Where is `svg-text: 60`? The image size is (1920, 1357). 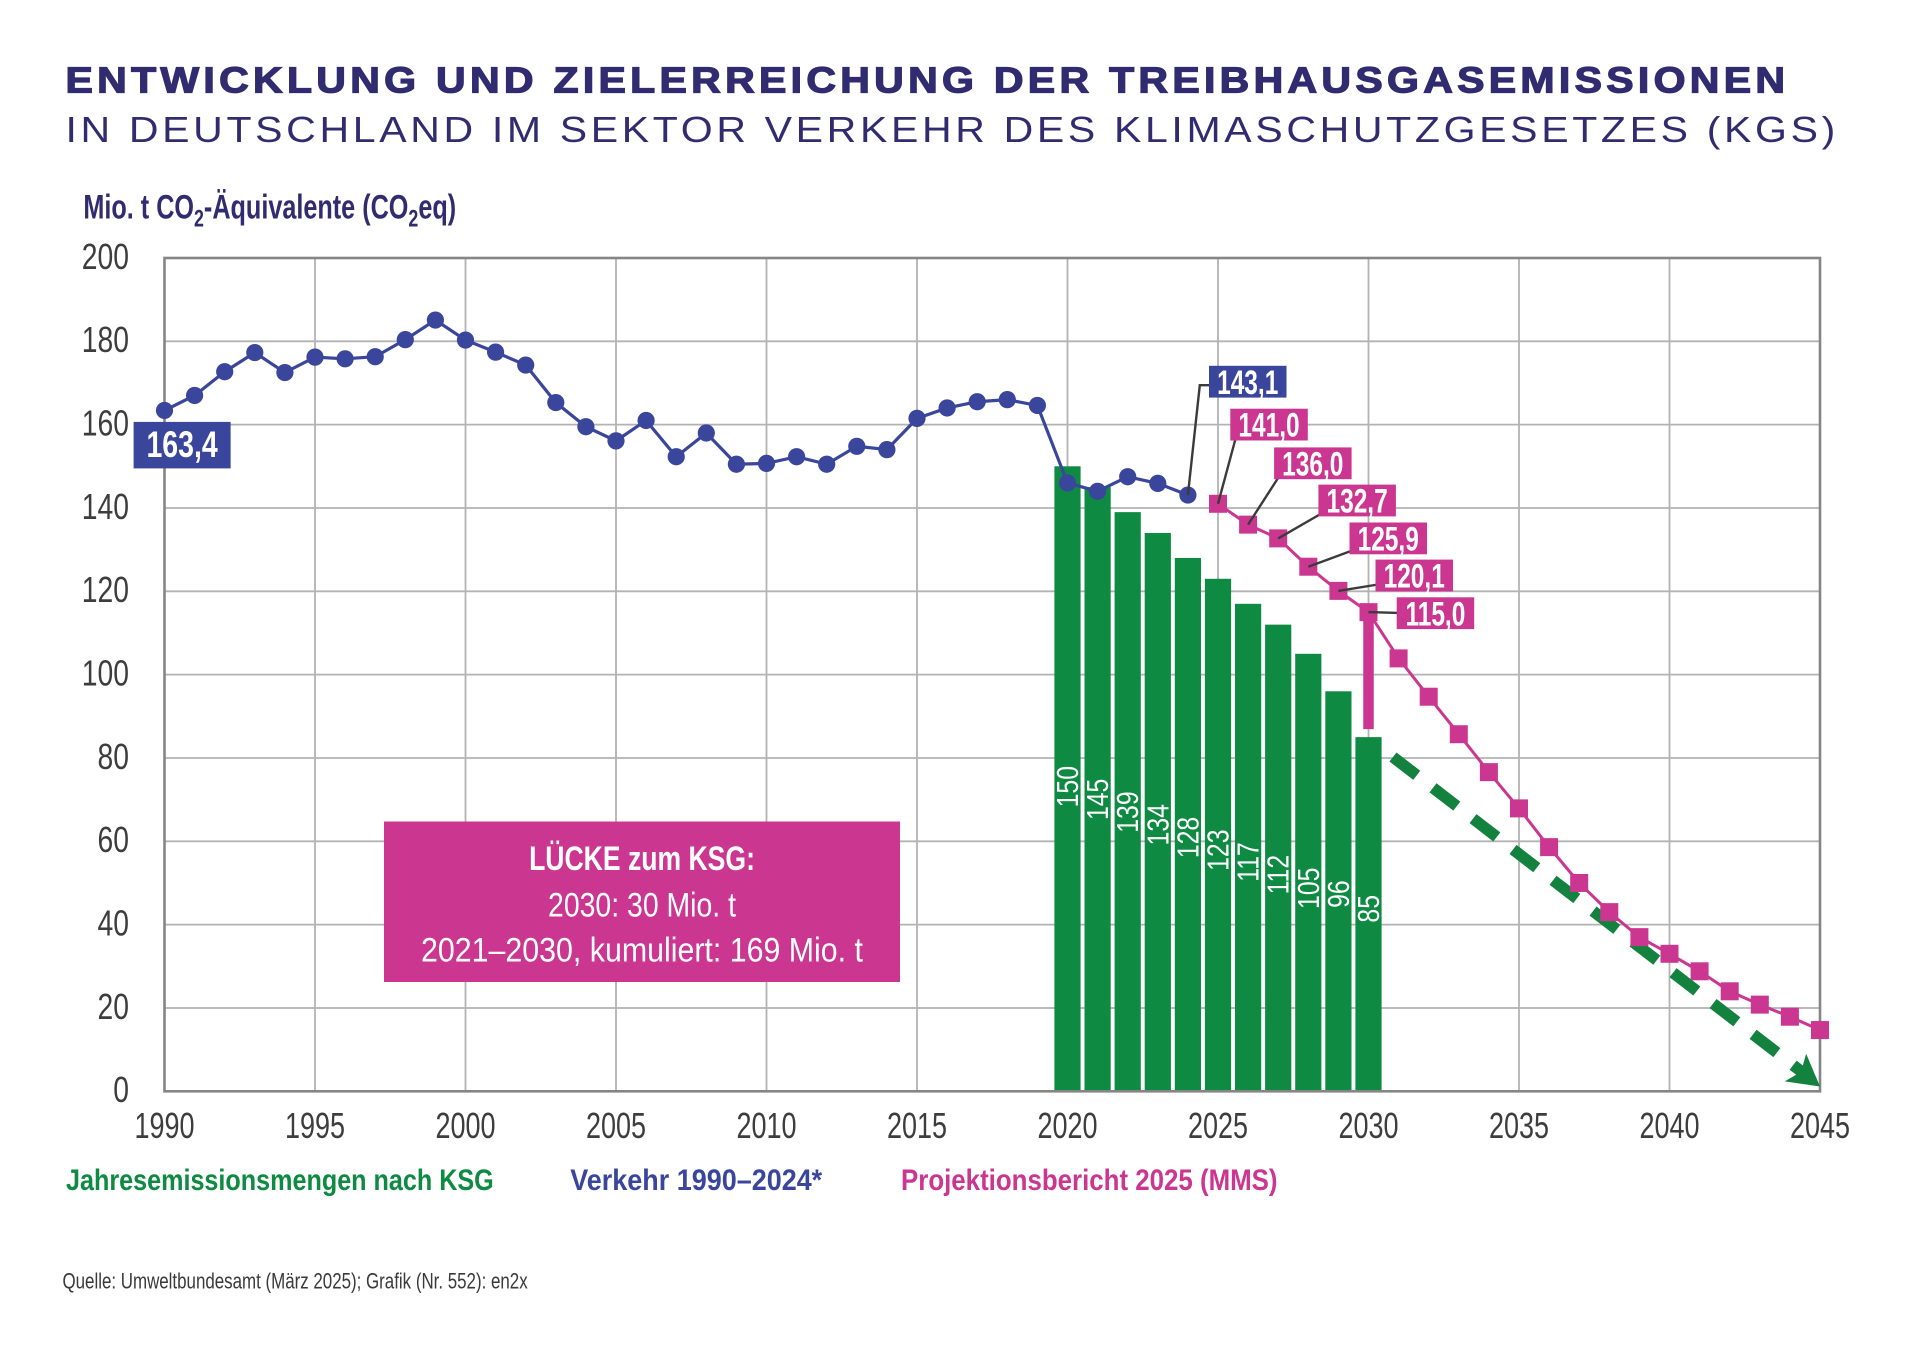 svg-text: 60 is located at coordinates (113, 840).